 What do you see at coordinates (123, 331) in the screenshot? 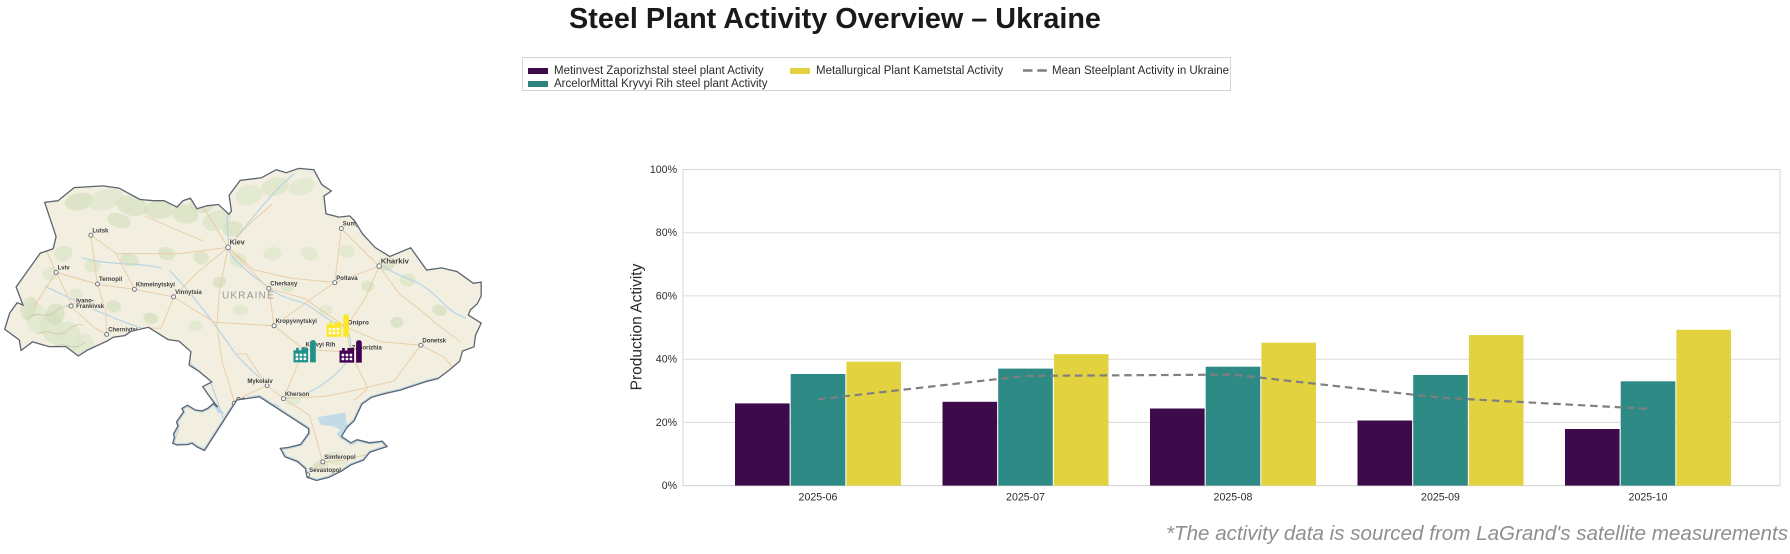
I see `svg-text: Chernivtsi` at bounding box center [123, 331].